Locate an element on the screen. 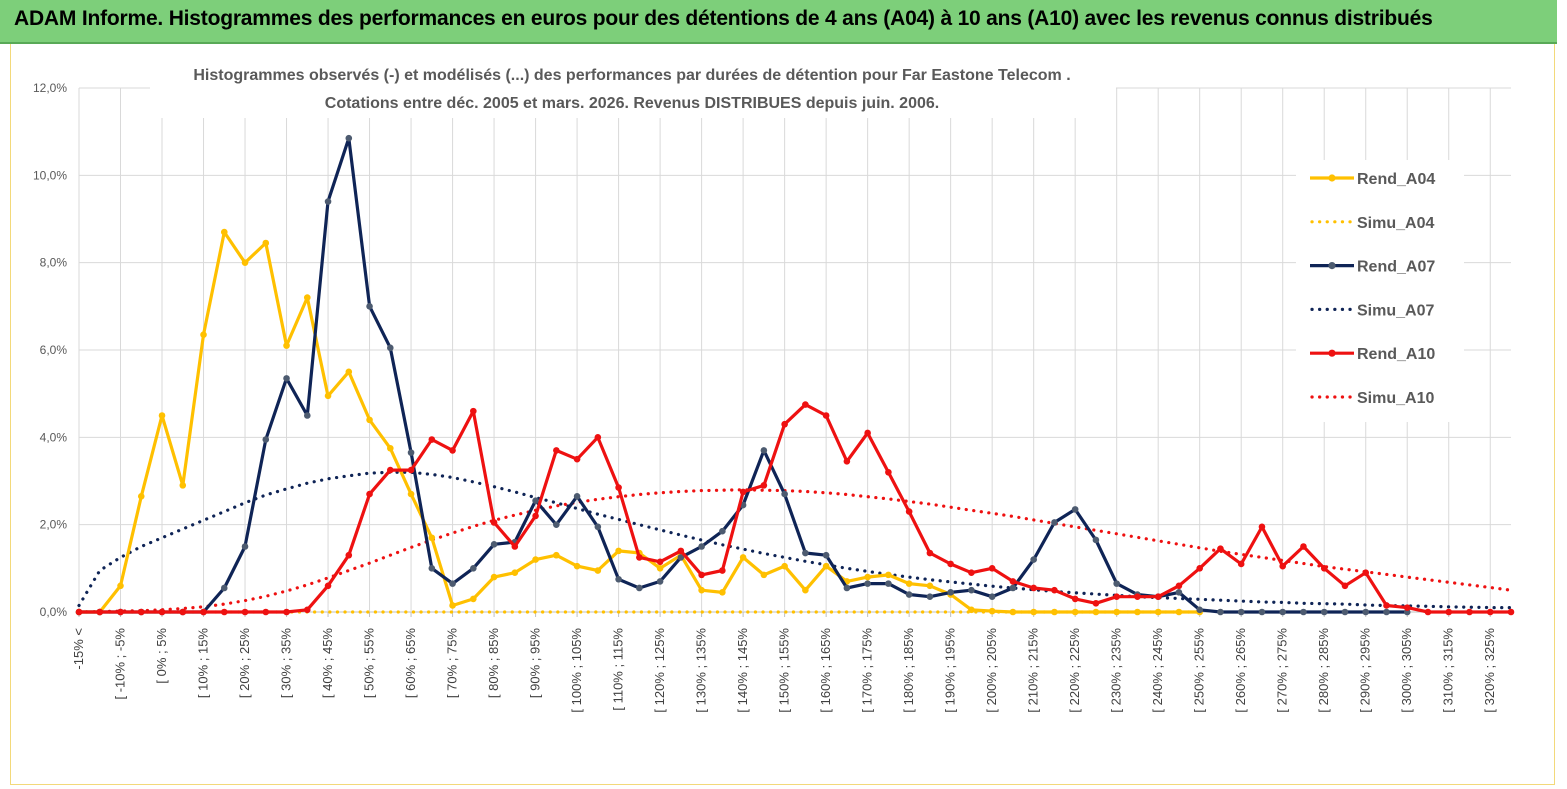 Image resolution: width=1567 pixels, height=789 pixels. legend-item-Rend_A04: Rend_A04 is located at coordinates (1372, 179).